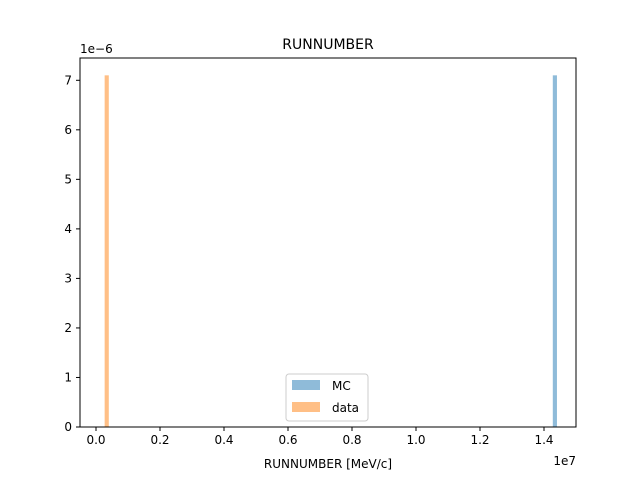  I want to click on legend-label-mc: MC, so click(341, 386).